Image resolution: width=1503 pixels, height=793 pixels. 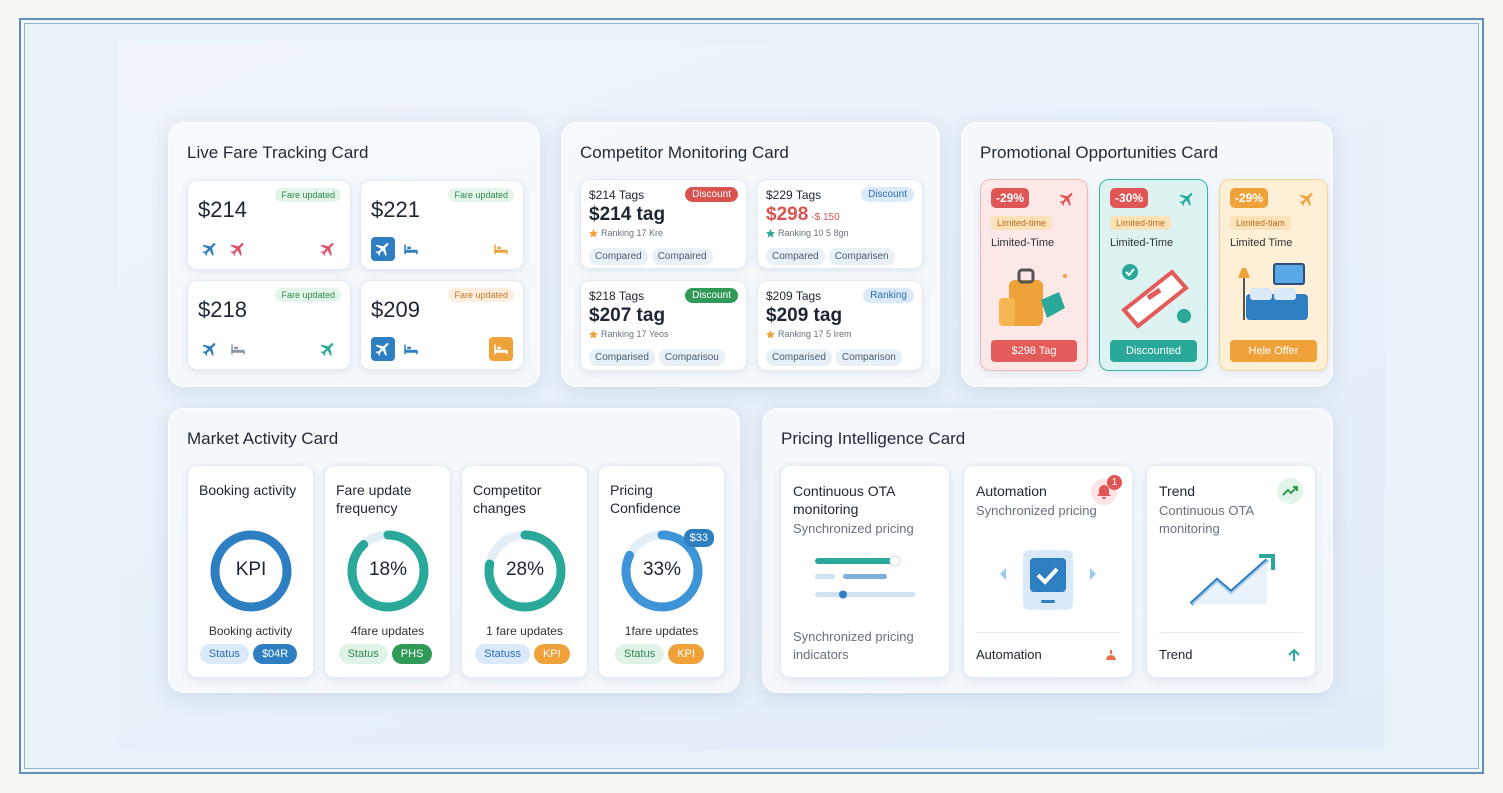 I want to click on chips: Statuss KPI, so click(x=524, y=654).